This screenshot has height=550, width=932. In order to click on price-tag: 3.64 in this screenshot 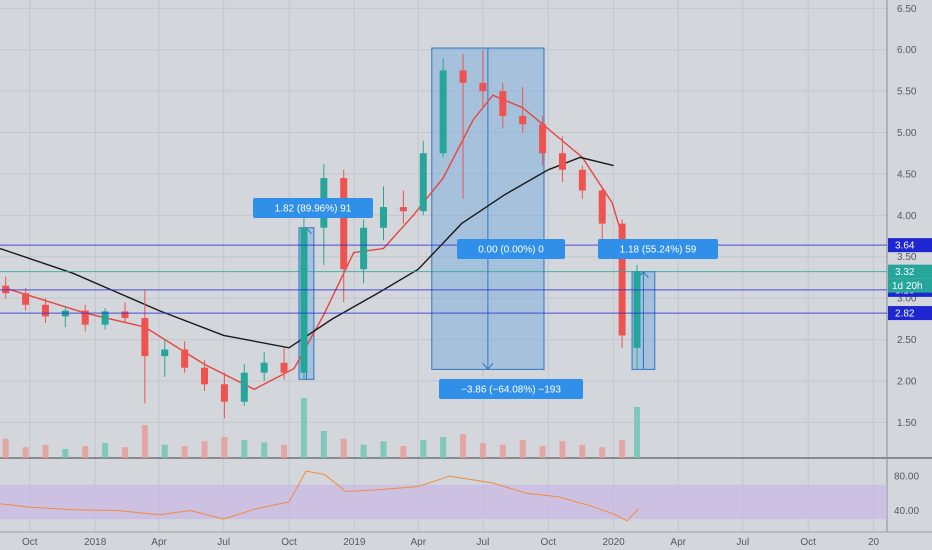, I will do `click(910, 245)`.